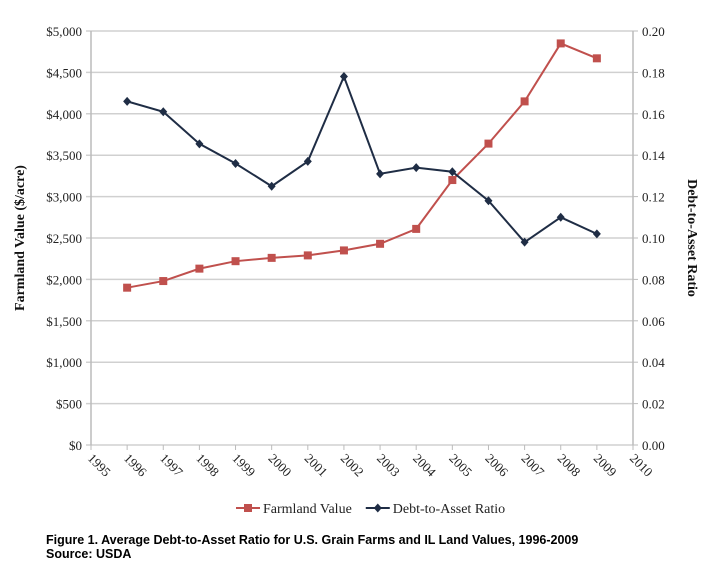 This screenshot has width=715, height=582. Describe the element at coordinates (135, 465) in the screenshot. I see `x-tick-label: 1996` at that location.